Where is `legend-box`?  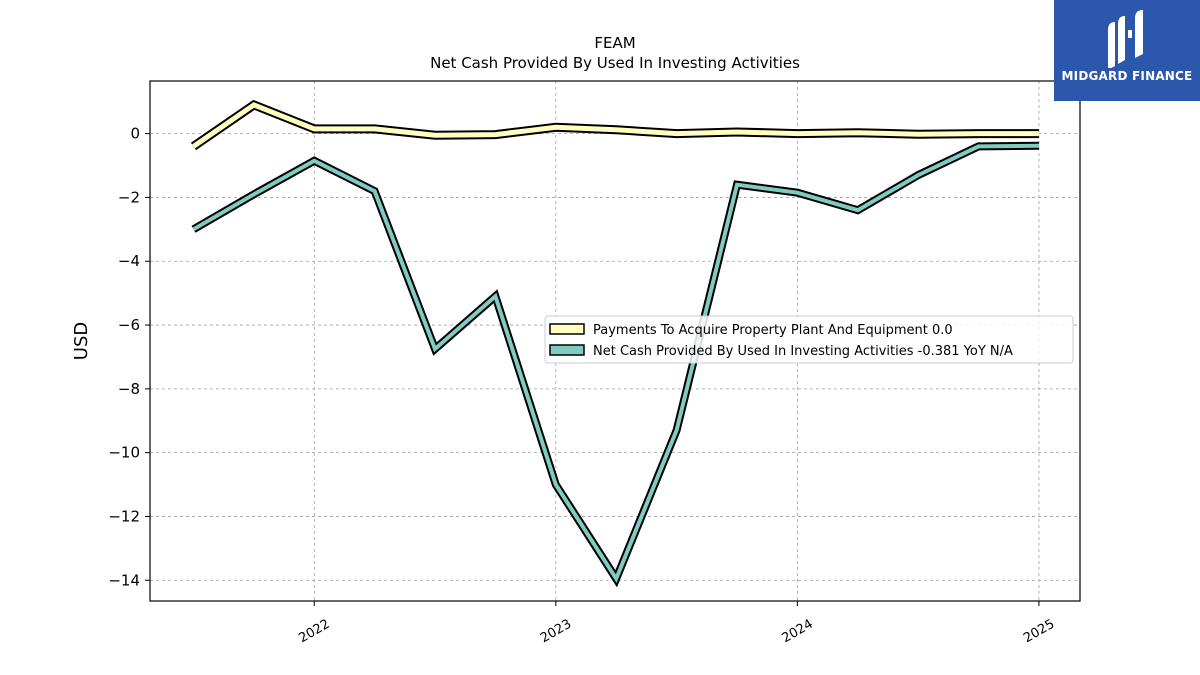 legend-box is located at coordinates (809, 339).